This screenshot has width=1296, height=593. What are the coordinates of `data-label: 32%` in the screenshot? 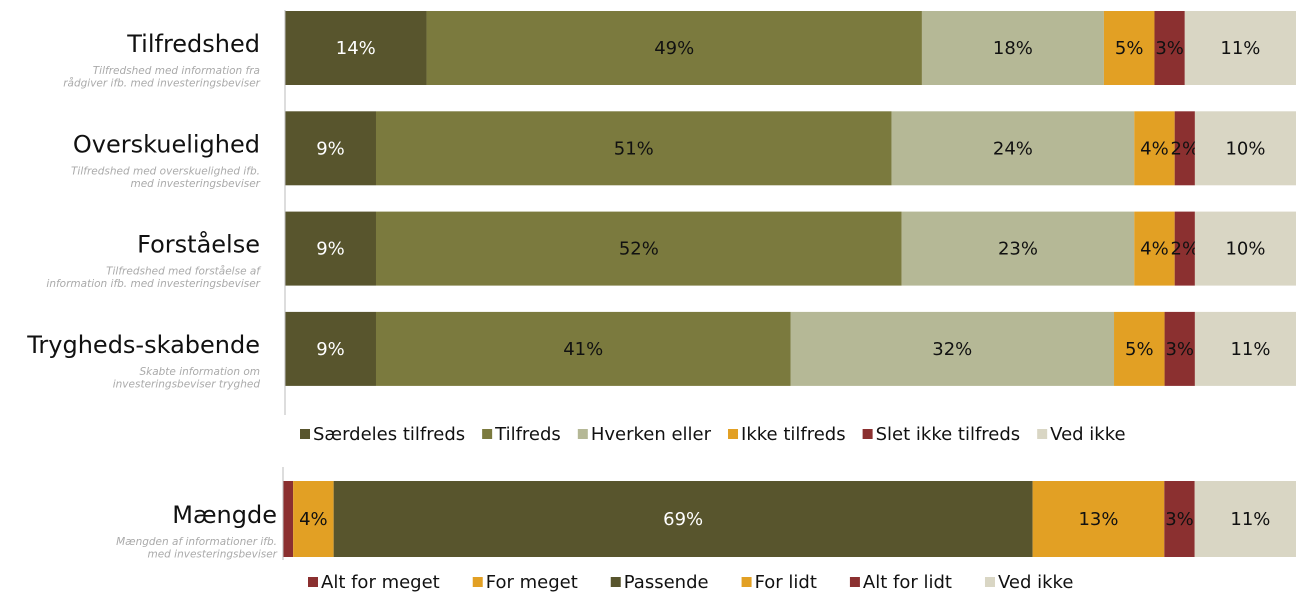 It's located at (952, 349).